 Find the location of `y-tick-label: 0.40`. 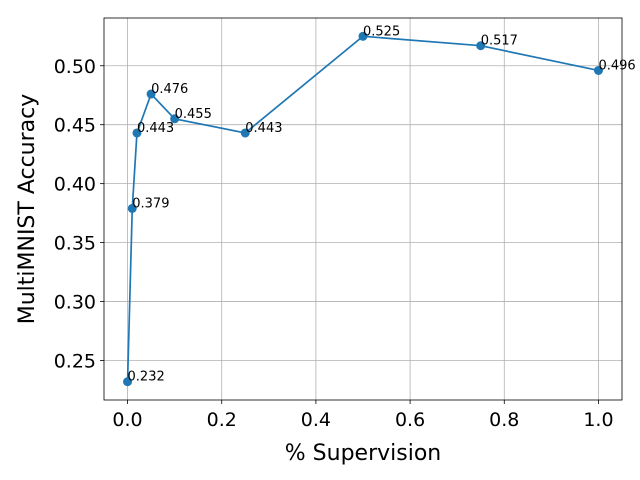

y-tick-label: 0.40 is located at coordinates (75, 185).